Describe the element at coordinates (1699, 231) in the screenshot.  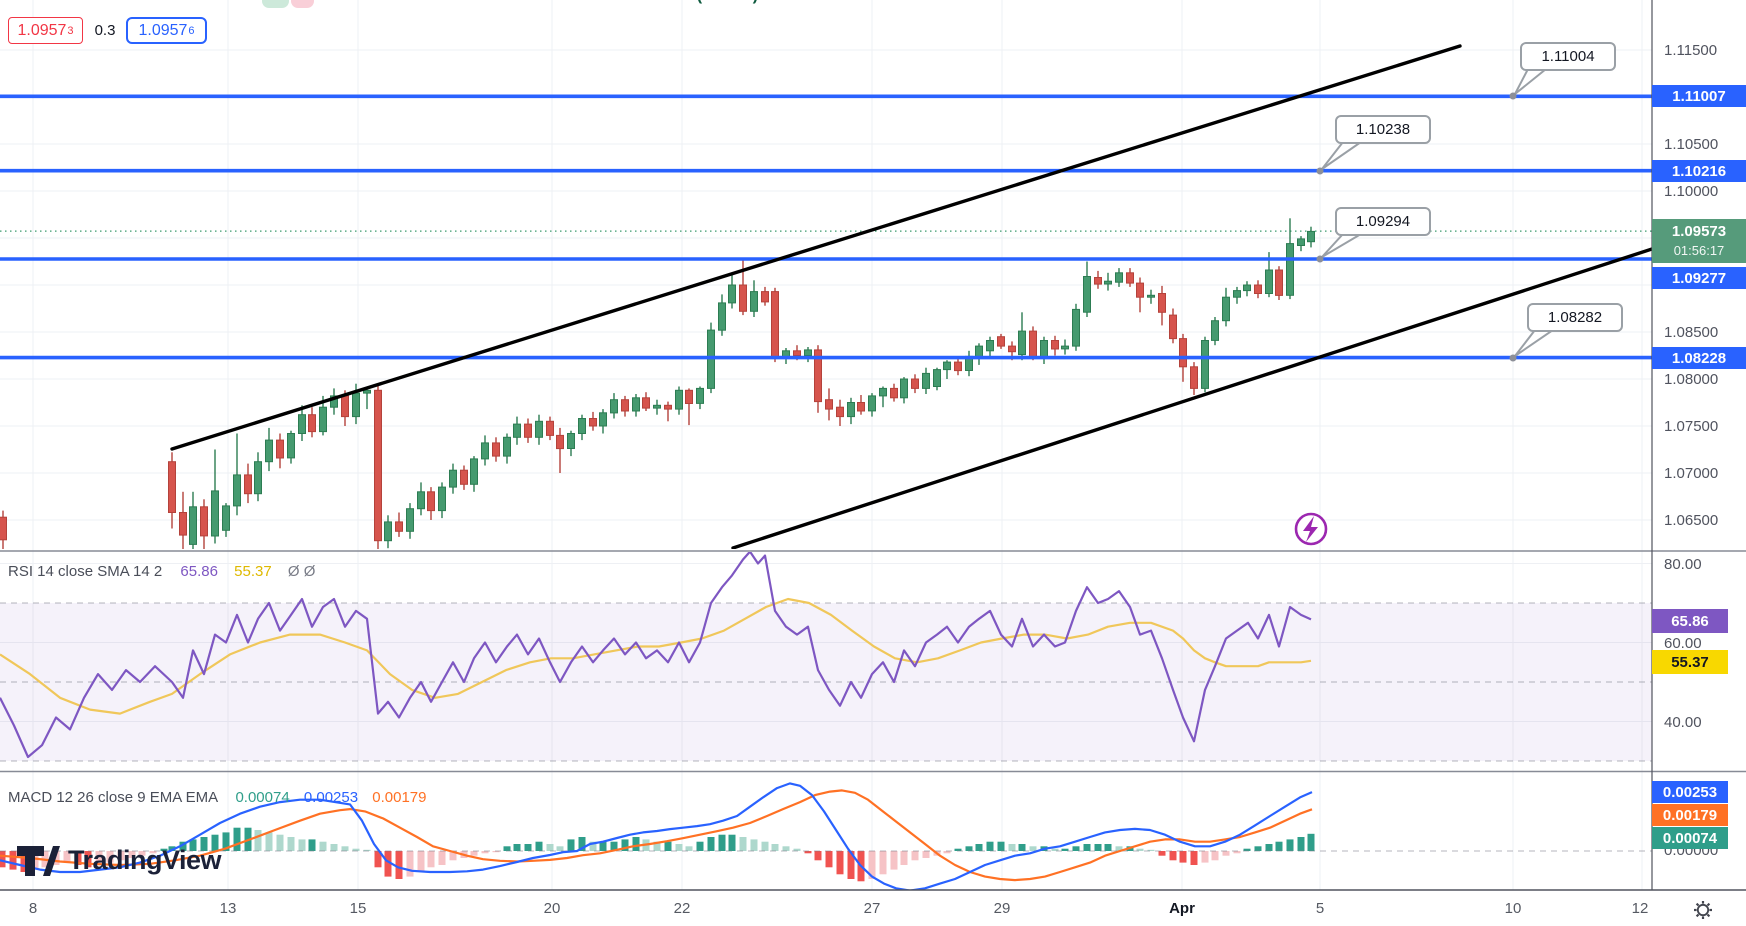
I see `last-price: 1.09573` at that location.